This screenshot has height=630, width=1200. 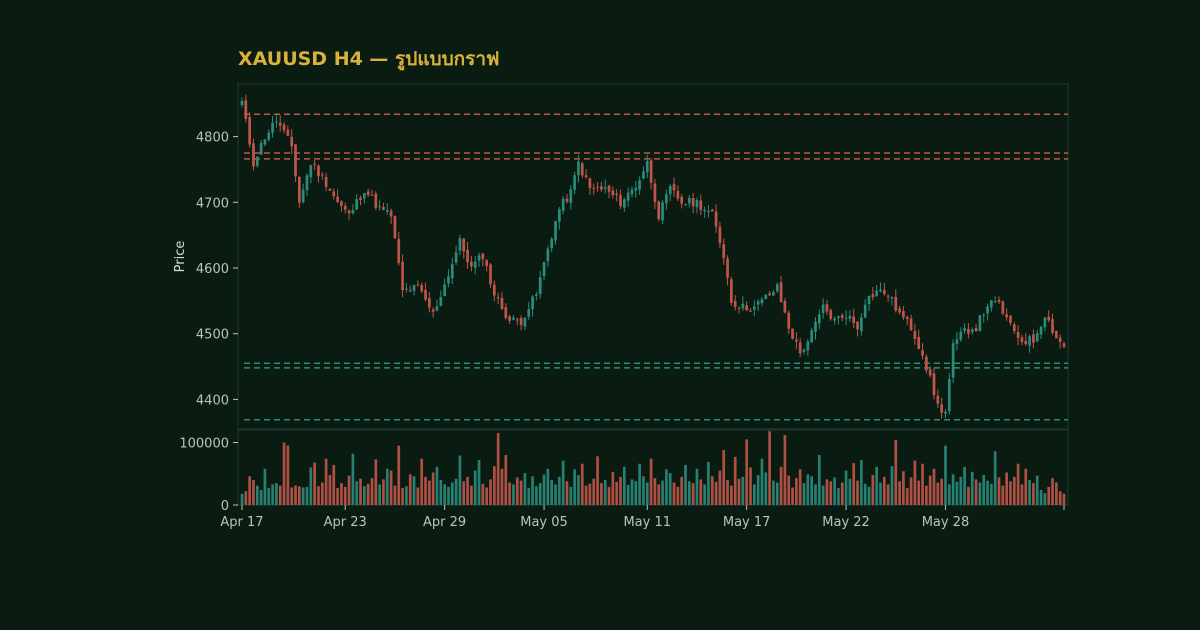 I want to click on x-tick-label: Apr 29, so click(x=444, y=522).